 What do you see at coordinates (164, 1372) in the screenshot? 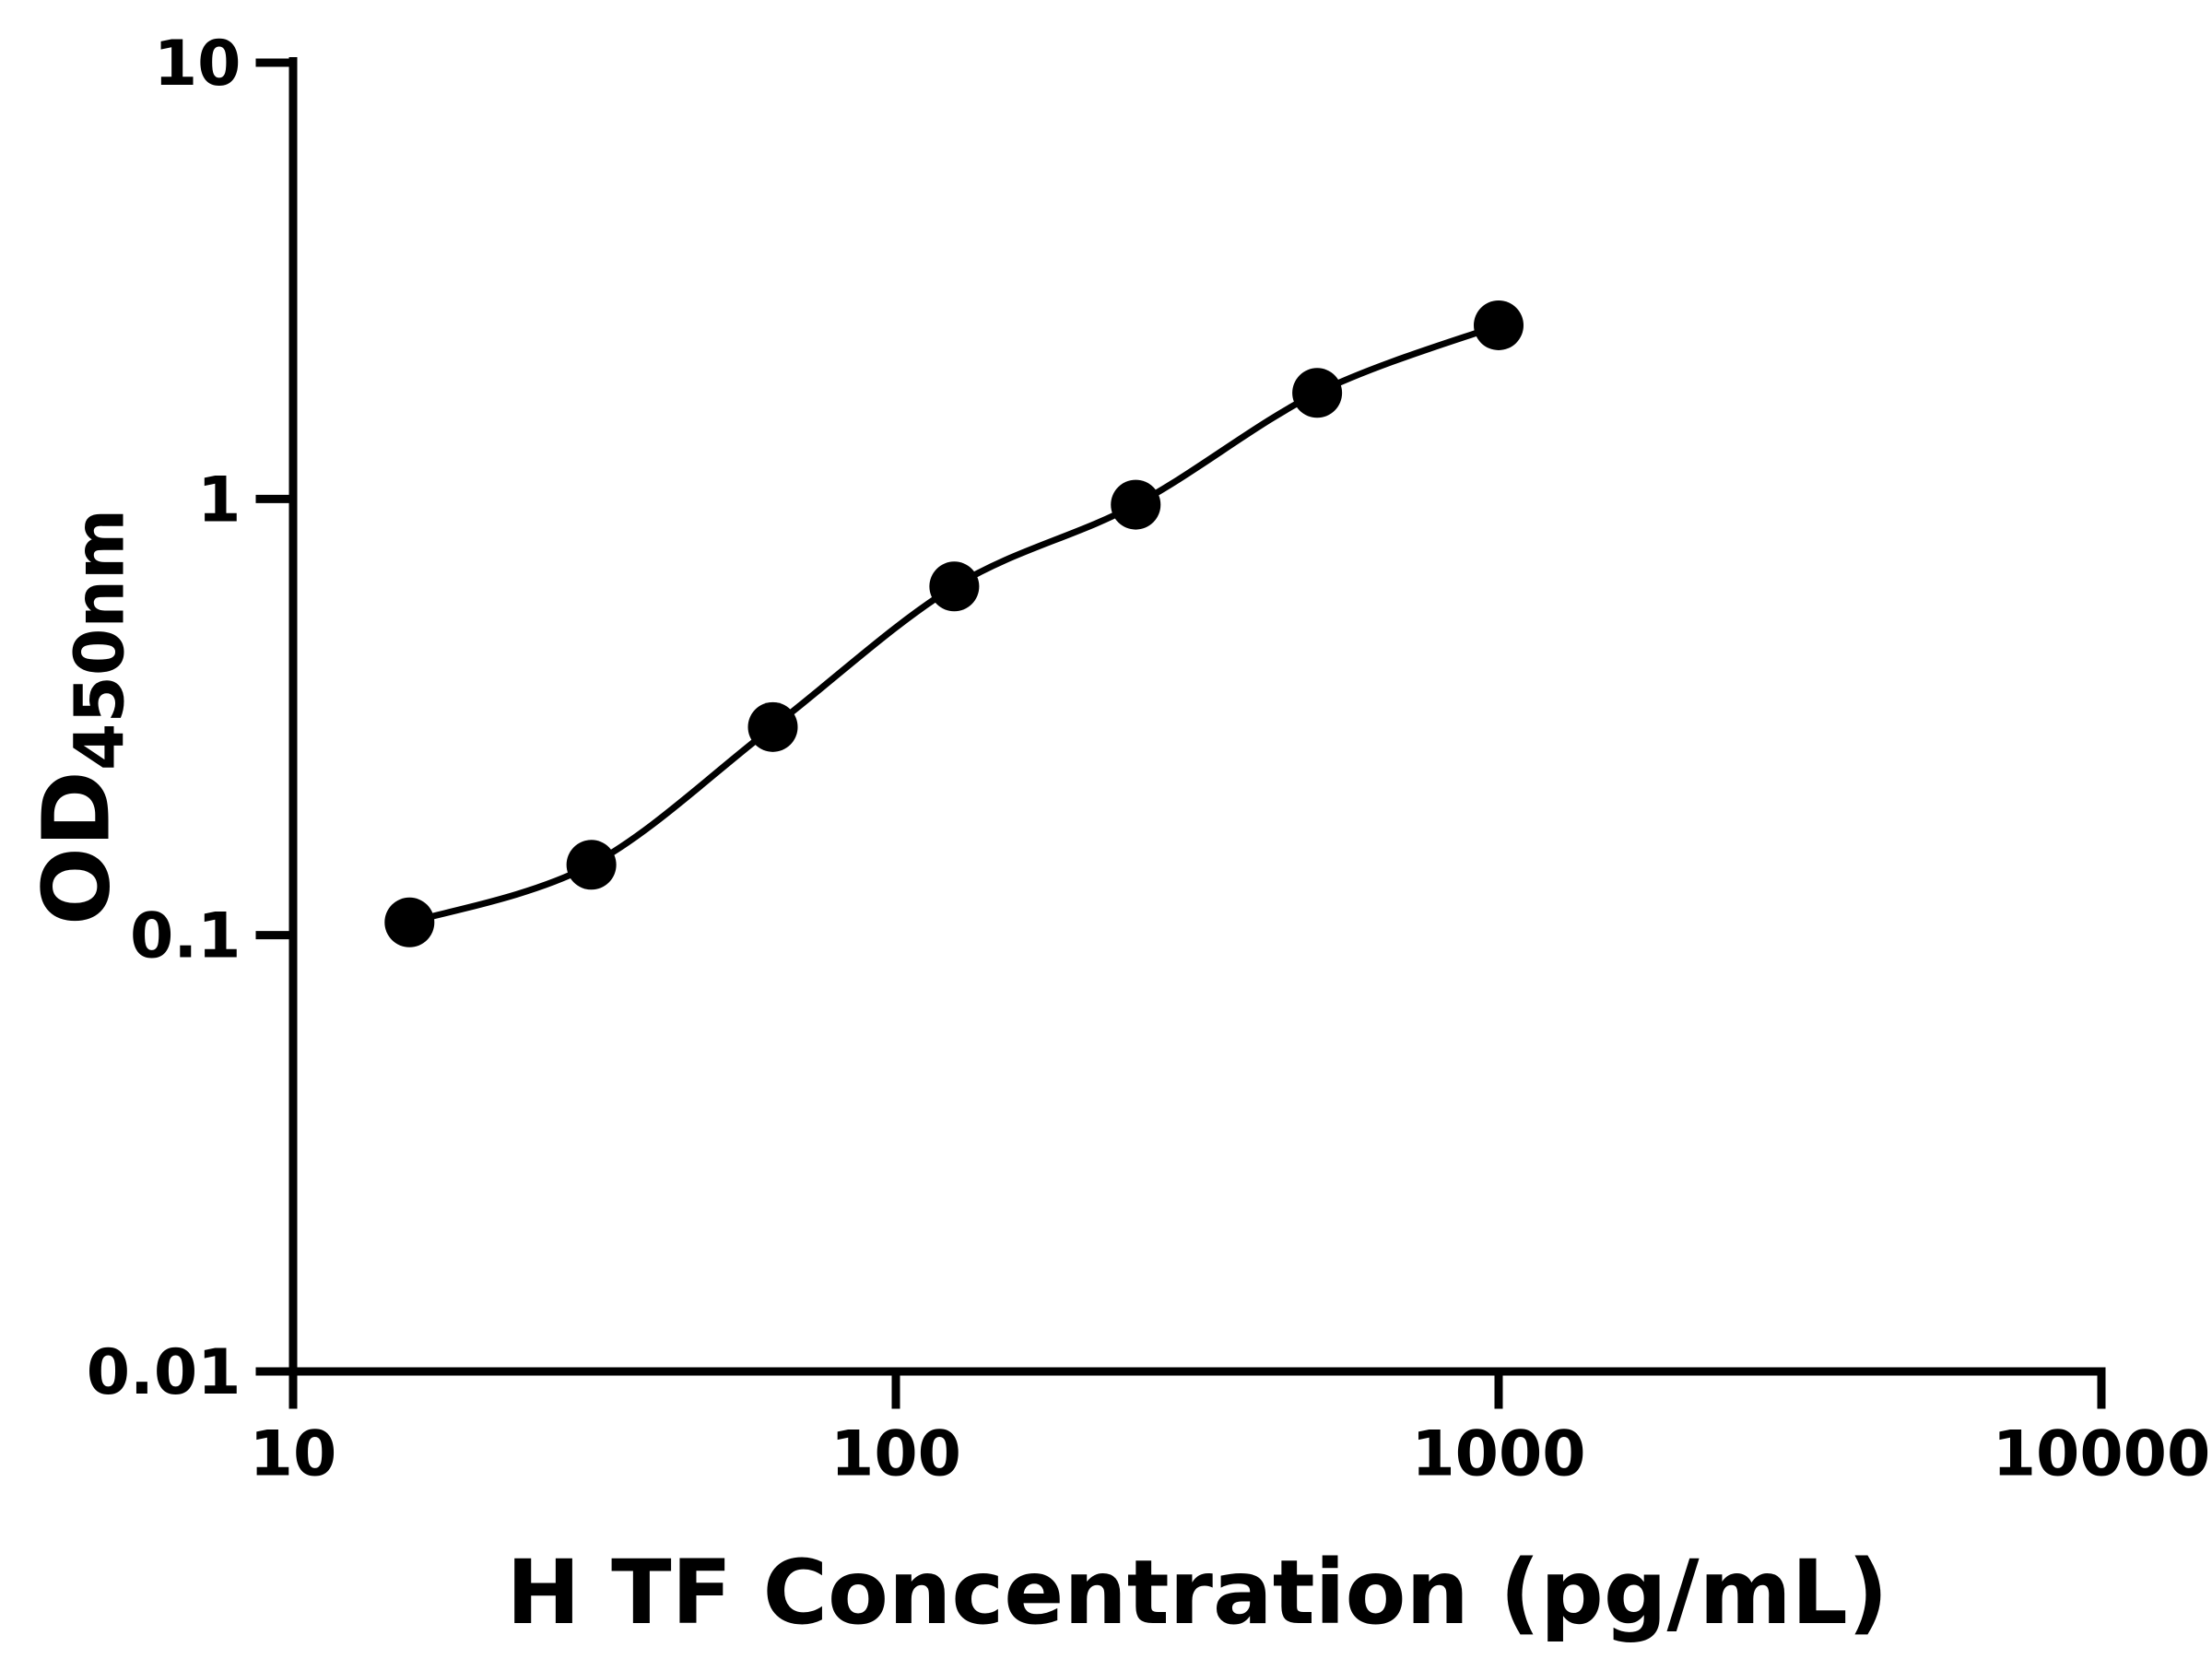
I see `y-tick-label: 0.01` at bounding box center [164, 1372].